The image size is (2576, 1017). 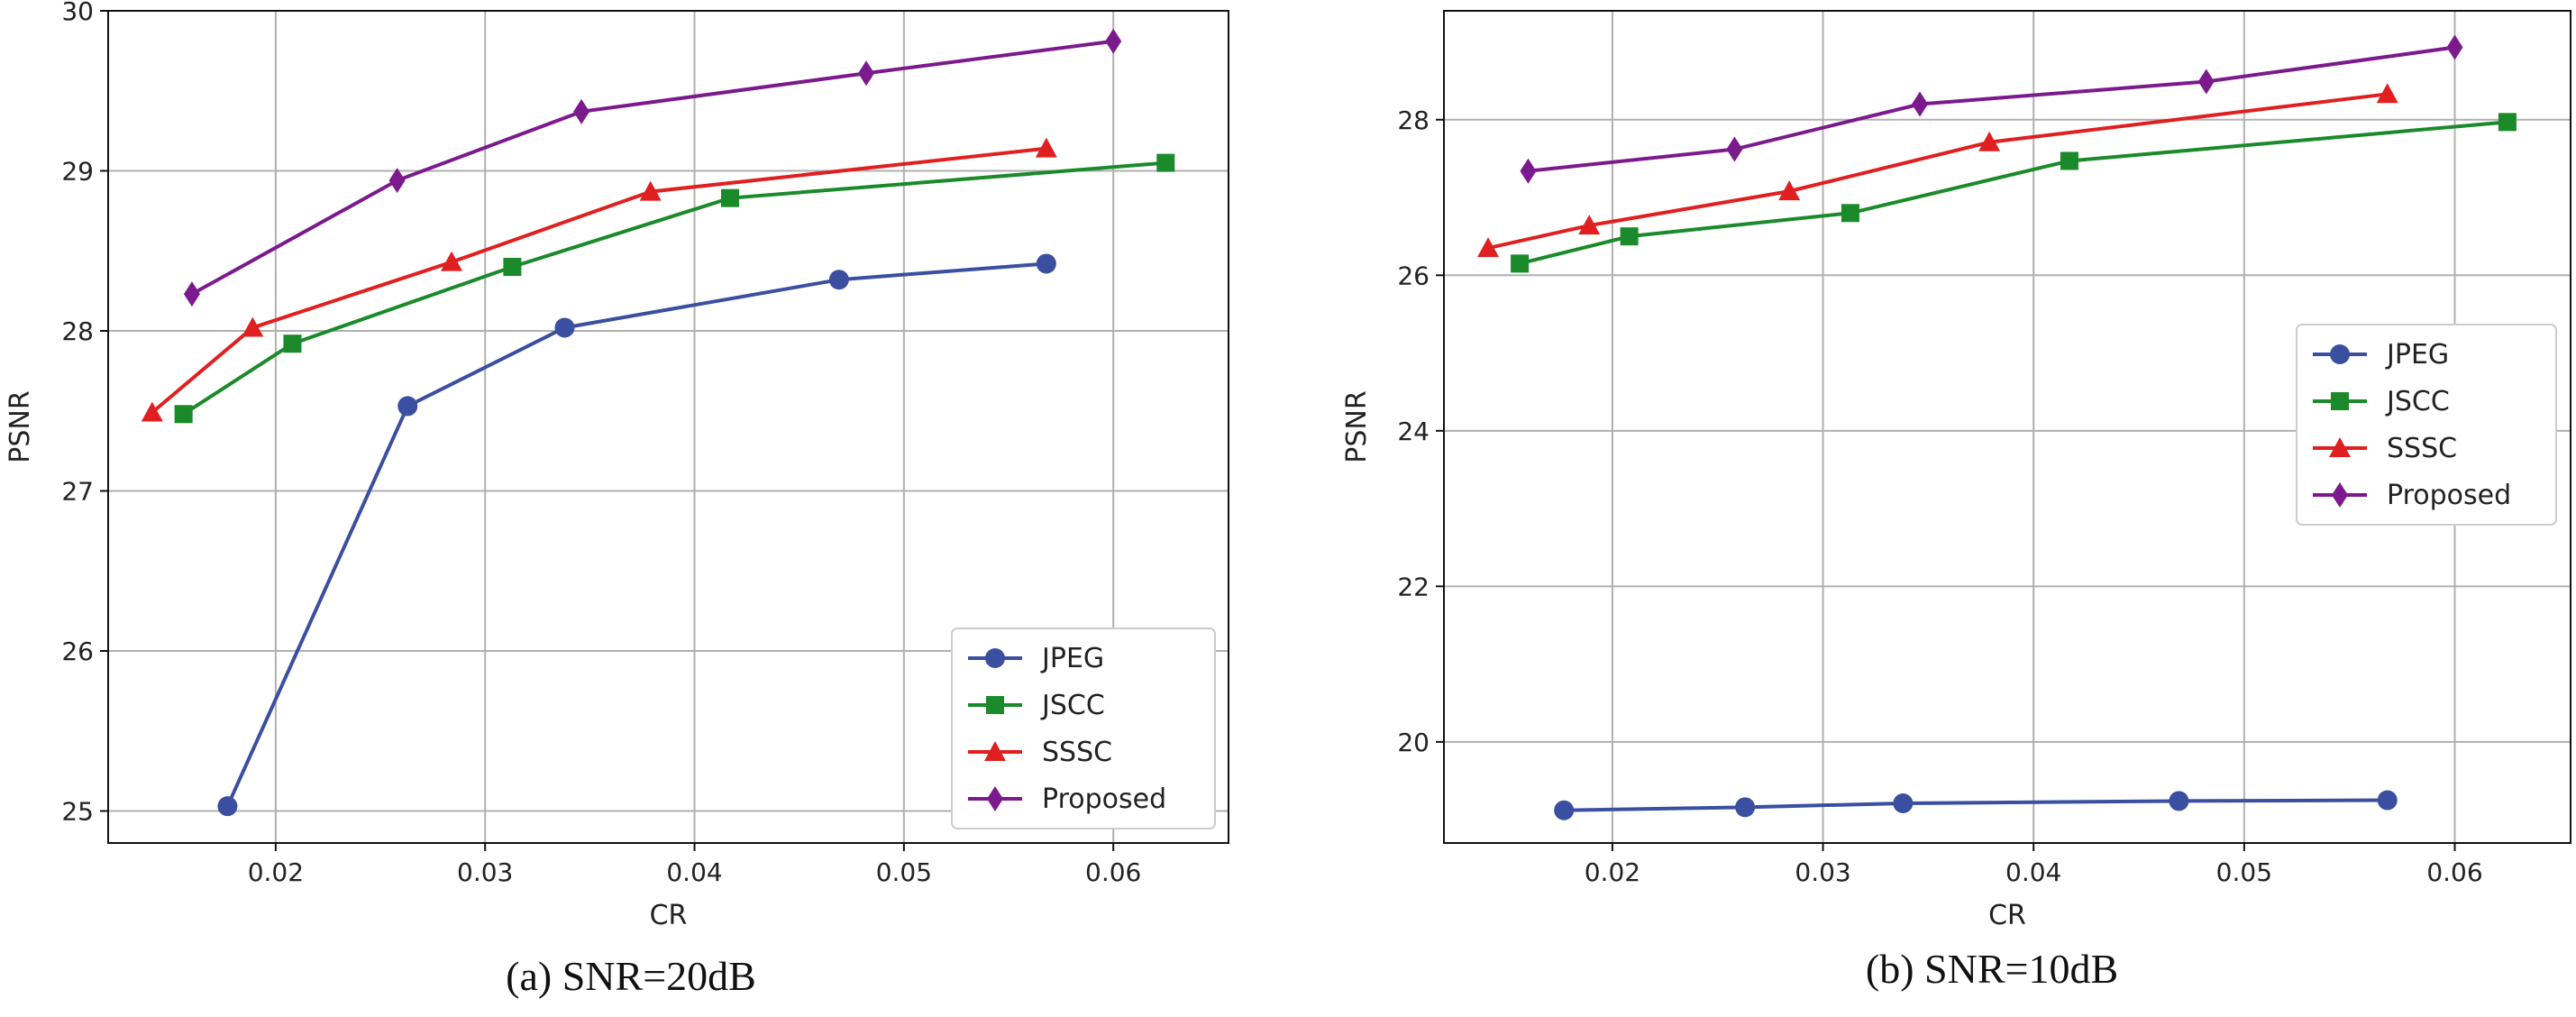 I want to click on figure-caption: (a) SNR=20dB, so click(x=631, y=976).